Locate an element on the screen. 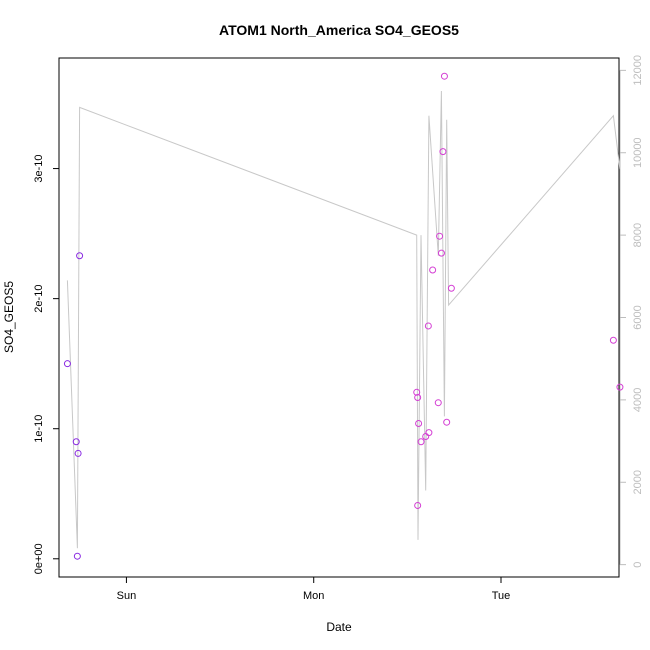 This screenshot has width=650, height=650. y-axis-right: 0 2000 4000 6000 8000 10000 12000 is located at coordinates (631, 311).